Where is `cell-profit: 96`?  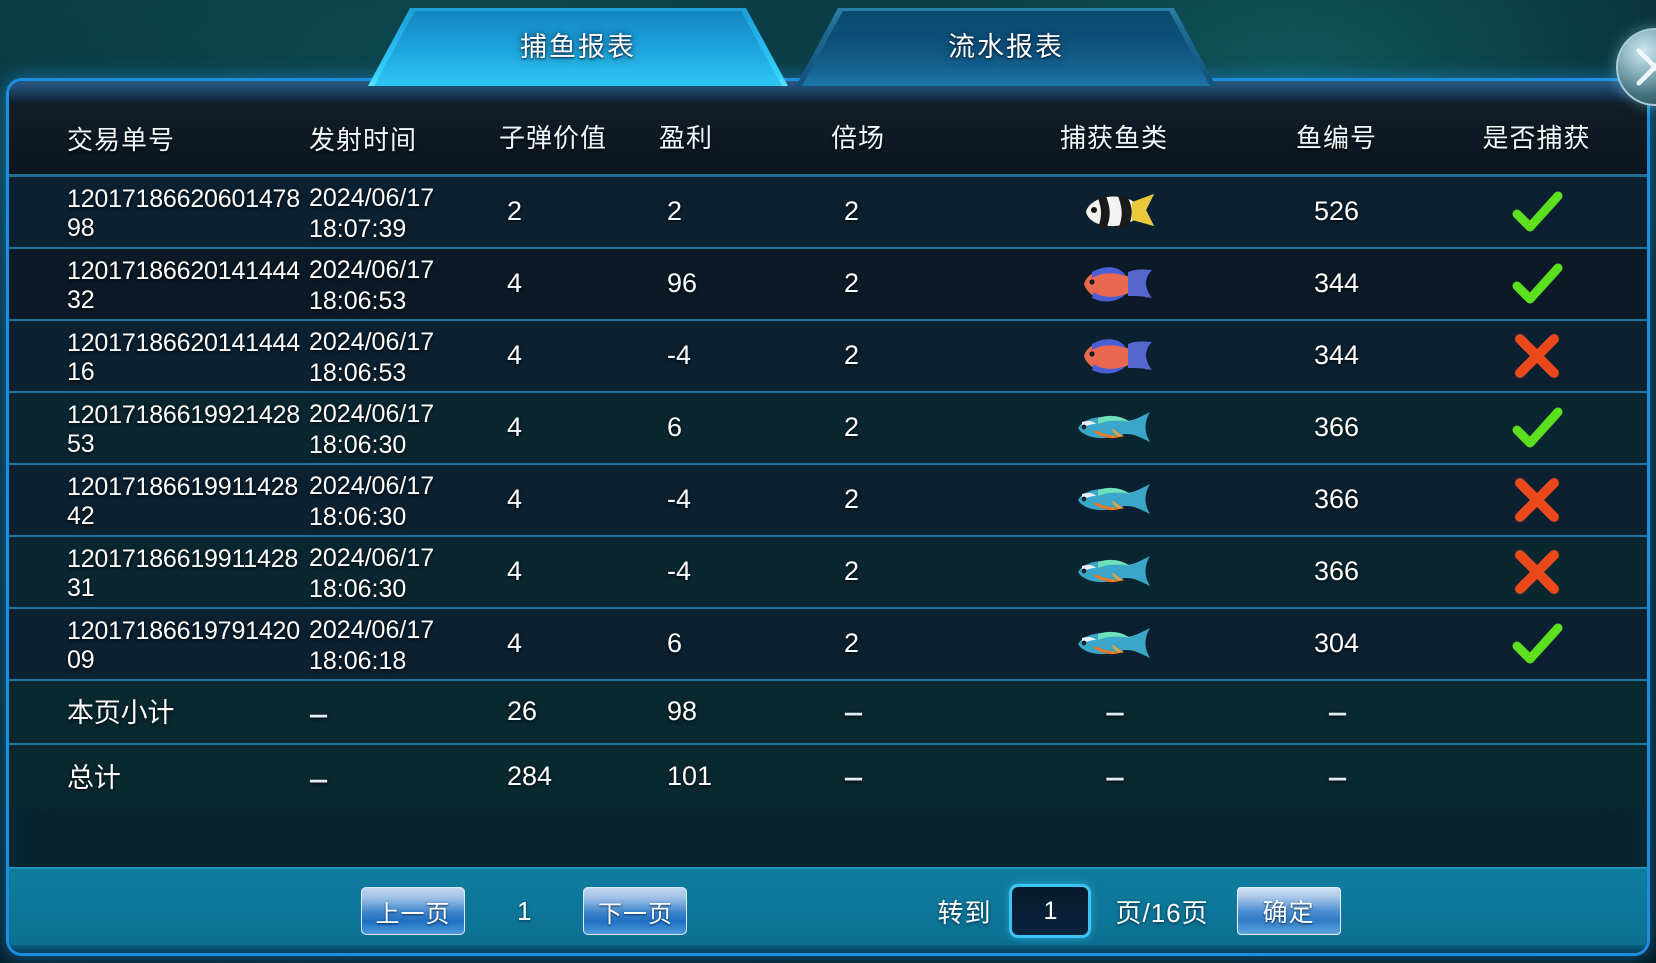 cell-profit: 96 is located at coordinates (682, 283).